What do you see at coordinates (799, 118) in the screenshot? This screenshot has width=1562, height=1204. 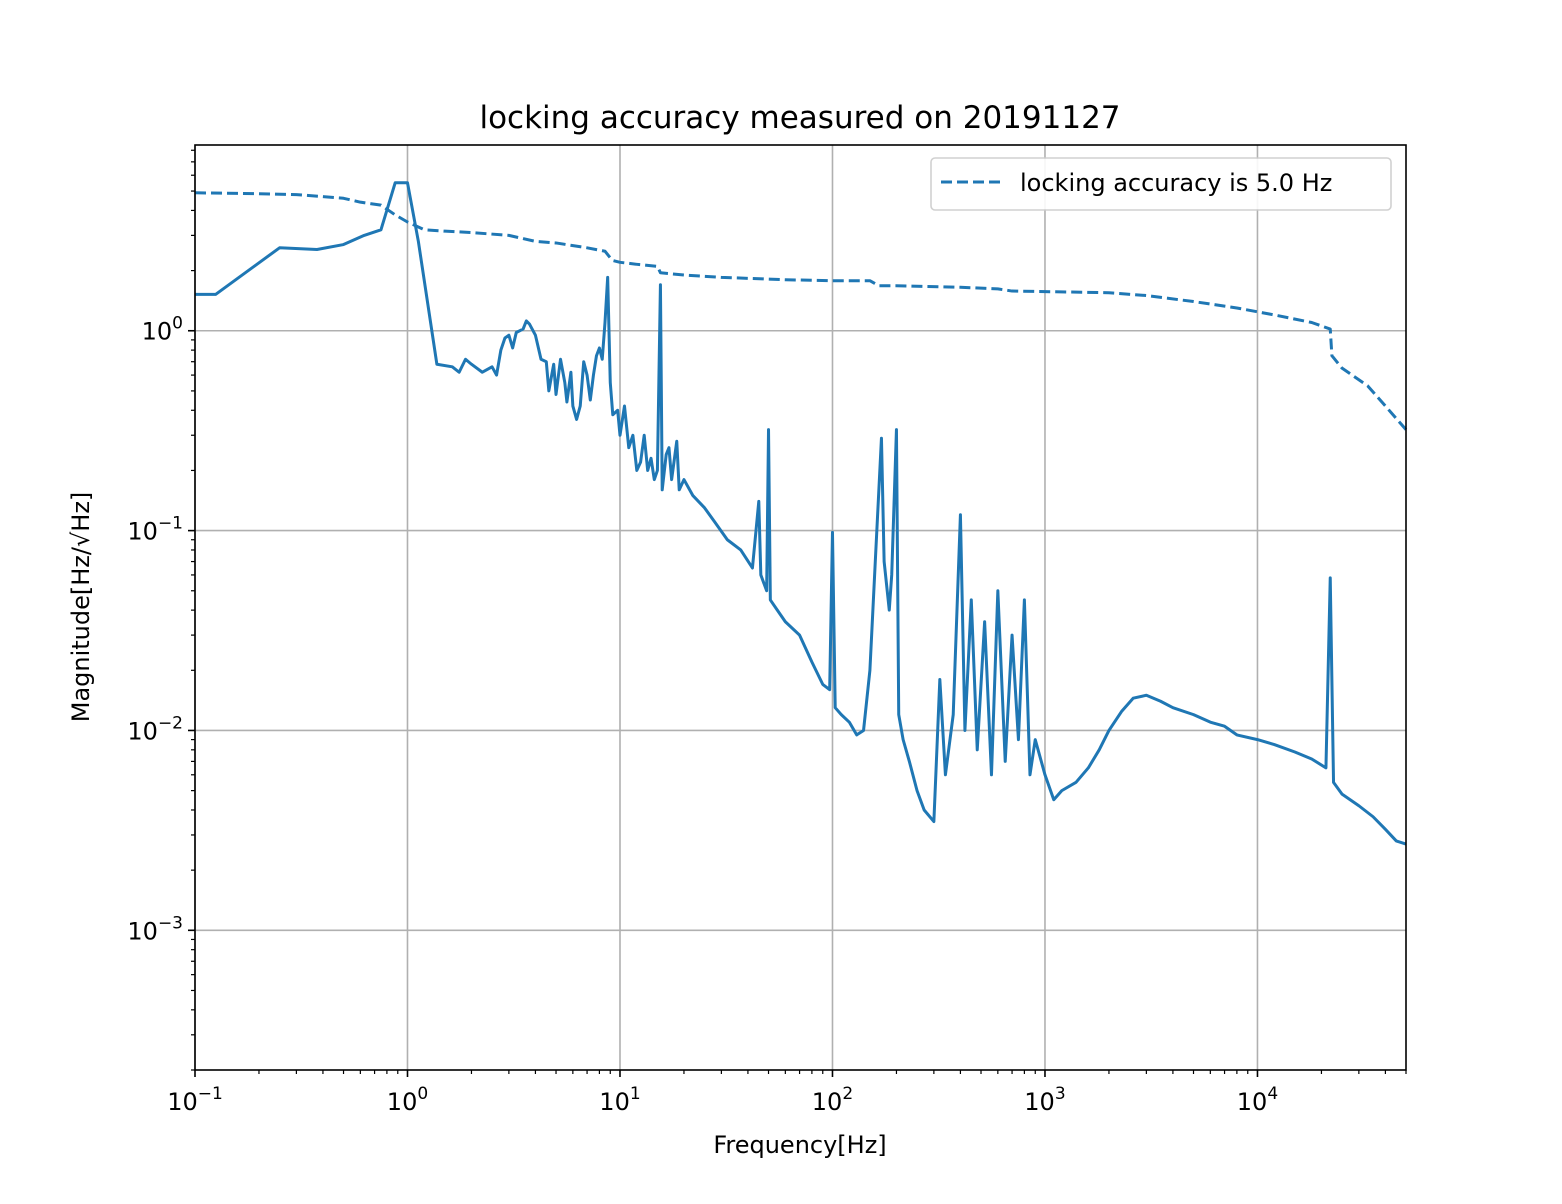 I see `chart-title: locking accuracy measured on 20191127` at bounding box center [799, 118].